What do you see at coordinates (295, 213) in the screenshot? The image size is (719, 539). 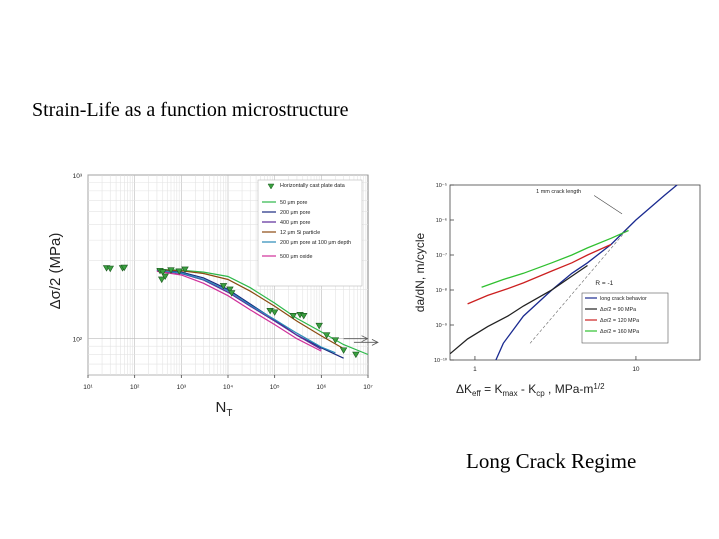 I see `legend-label: 200 μm pore` at bounding box center [295, 213].